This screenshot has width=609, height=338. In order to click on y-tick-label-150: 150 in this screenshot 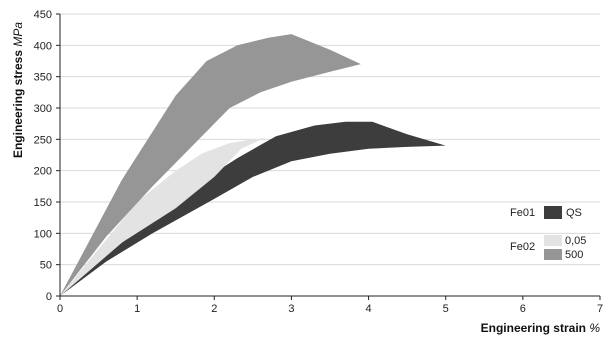, I will do `click(43, 203)`.